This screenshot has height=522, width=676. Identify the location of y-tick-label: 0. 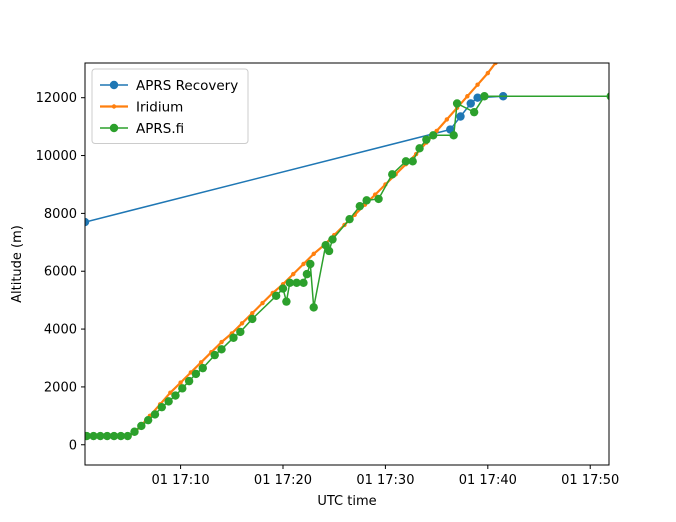
(73, 445).